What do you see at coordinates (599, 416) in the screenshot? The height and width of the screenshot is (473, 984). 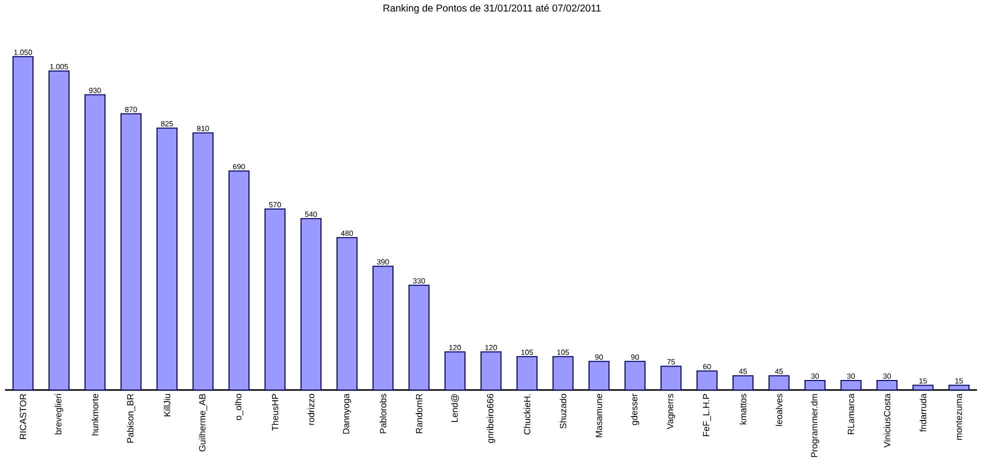 I see `x-tick-label: Masamune` at bounding box center [599, 416].